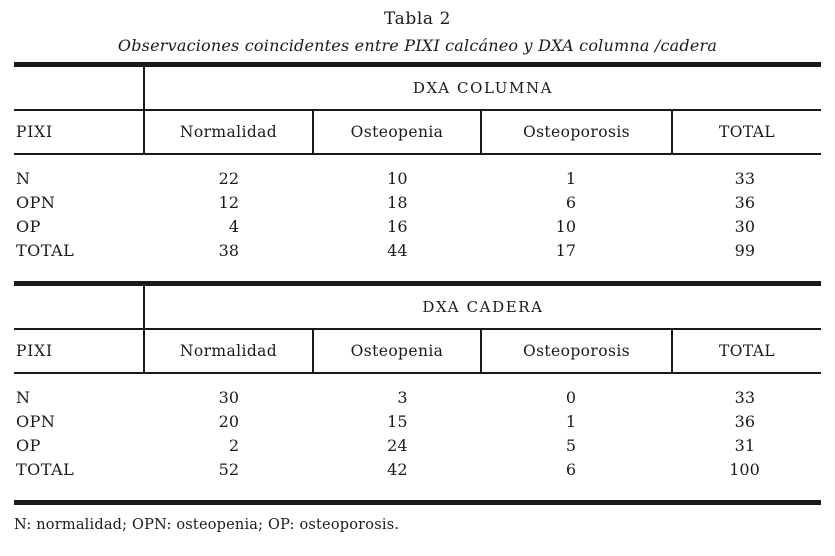 The image size is (835, 556). I want to click on value: 42, so click(397, 469).